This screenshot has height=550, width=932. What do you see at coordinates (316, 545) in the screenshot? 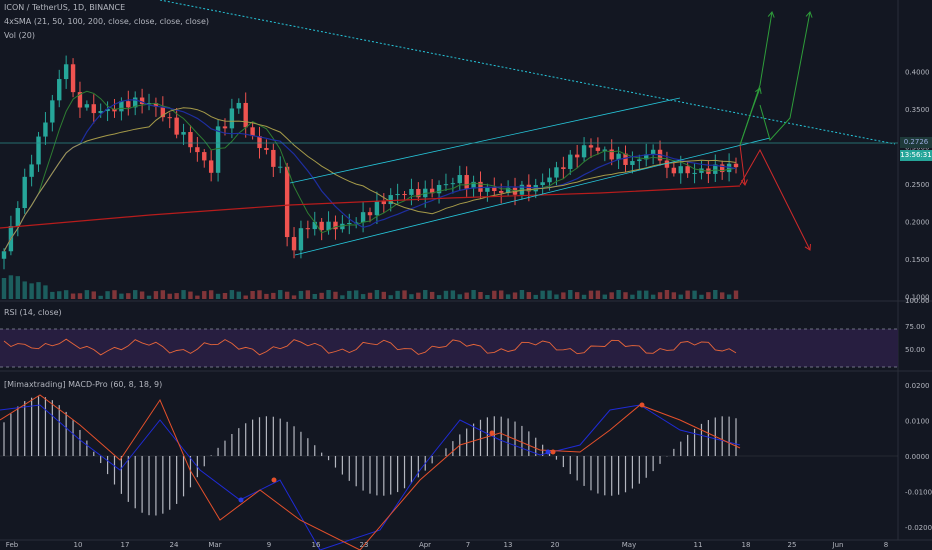
I see `time-tick-label: 16` at bounding box center [316, 545].